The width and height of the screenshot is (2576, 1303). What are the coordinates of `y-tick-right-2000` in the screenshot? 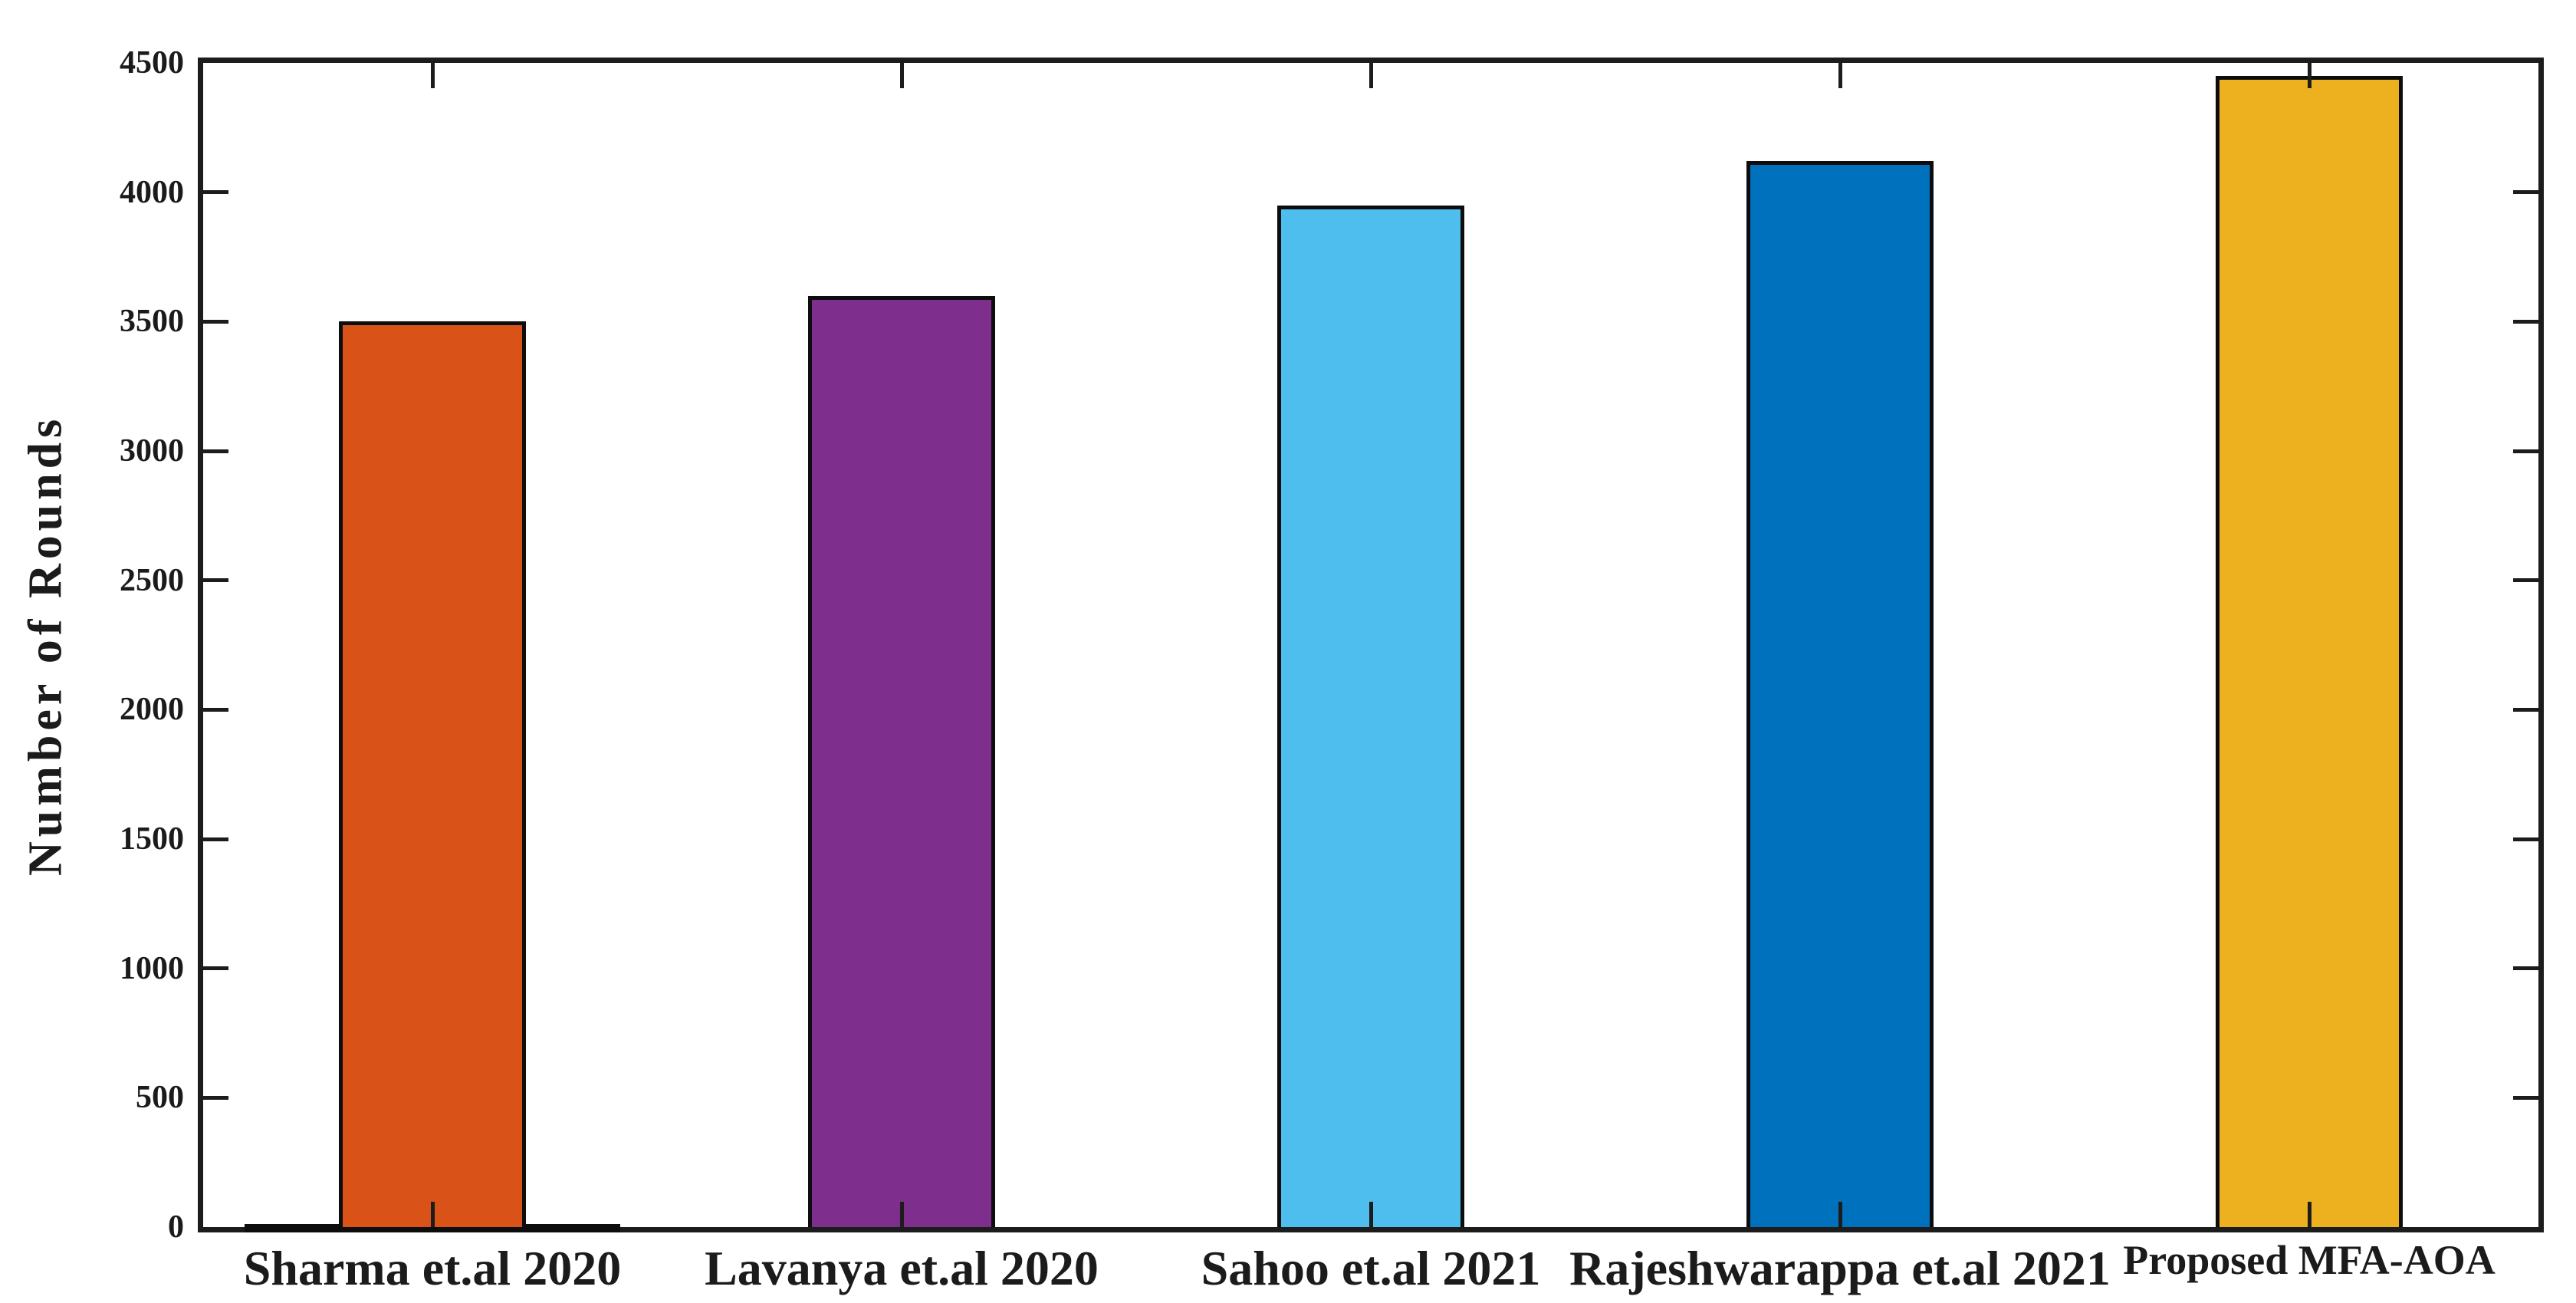 It's located at (2525, 709).